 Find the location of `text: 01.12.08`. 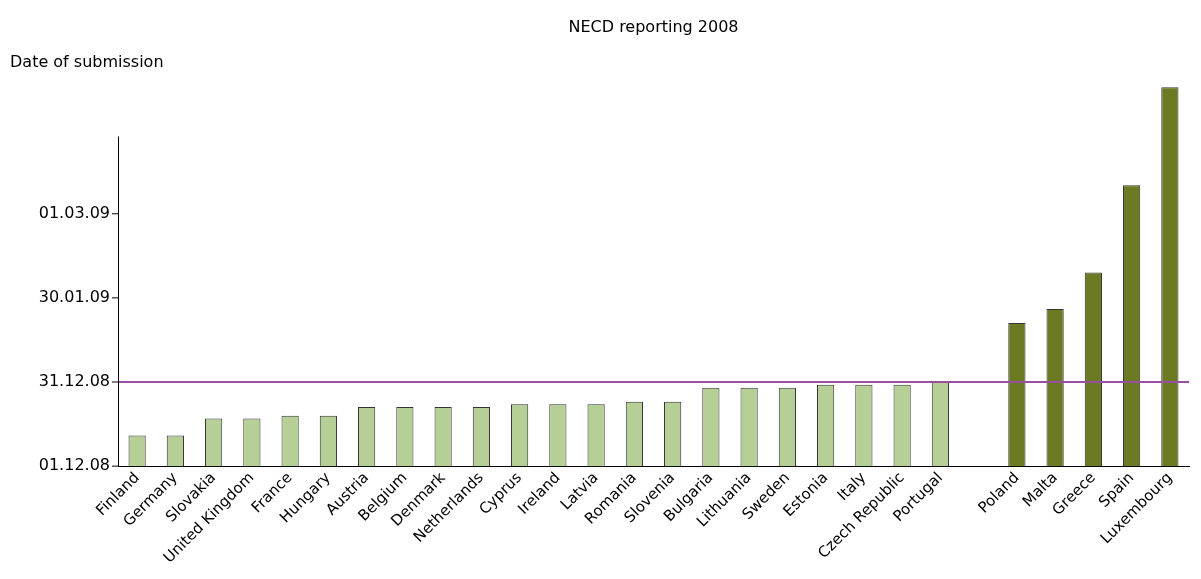

text: 01.12.08 is located at coordinates (74, 465).